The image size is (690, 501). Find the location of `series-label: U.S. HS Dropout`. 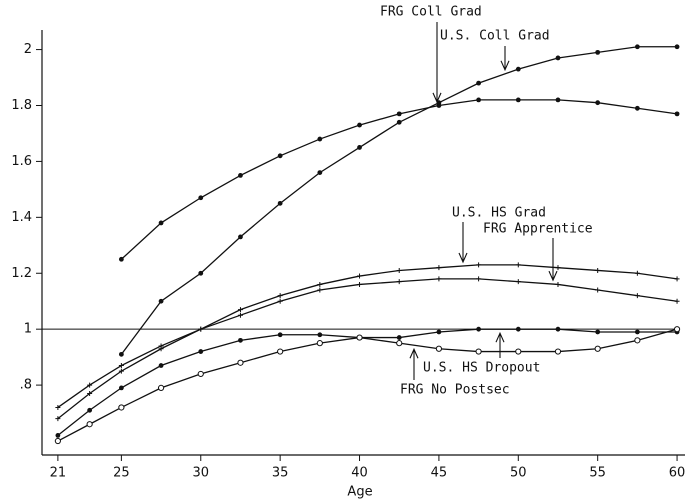

series-label: U.S. HS Dropout is located at coordinates (481, 368).